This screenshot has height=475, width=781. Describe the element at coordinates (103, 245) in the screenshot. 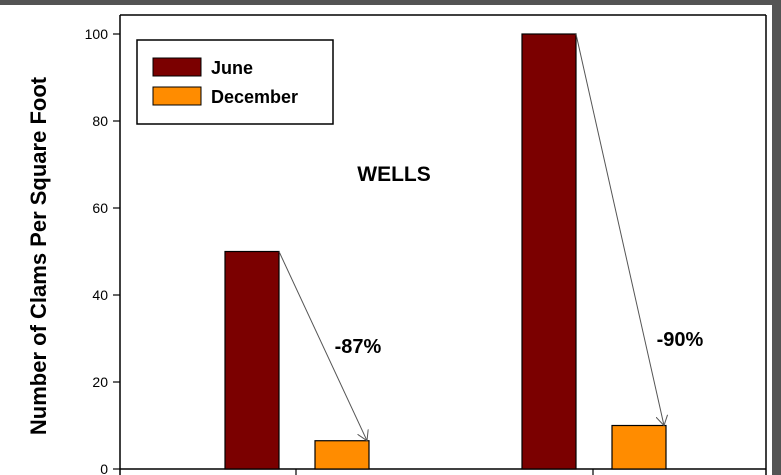

I see `y-axis: 0 20 40 60 80 100` at that location.